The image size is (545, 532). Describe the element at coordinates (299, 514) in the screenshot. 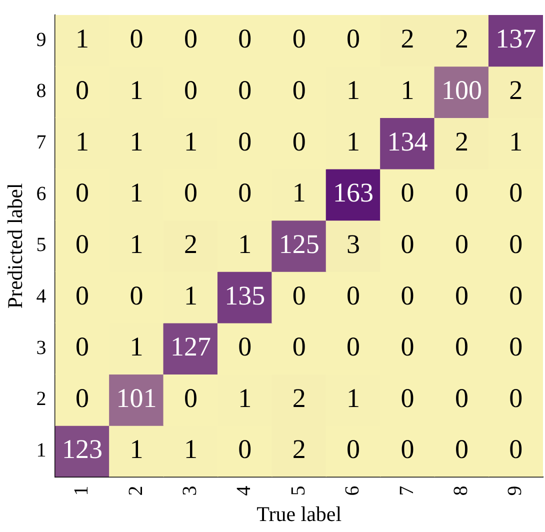

I see `x-axis-title: True label` at that location.